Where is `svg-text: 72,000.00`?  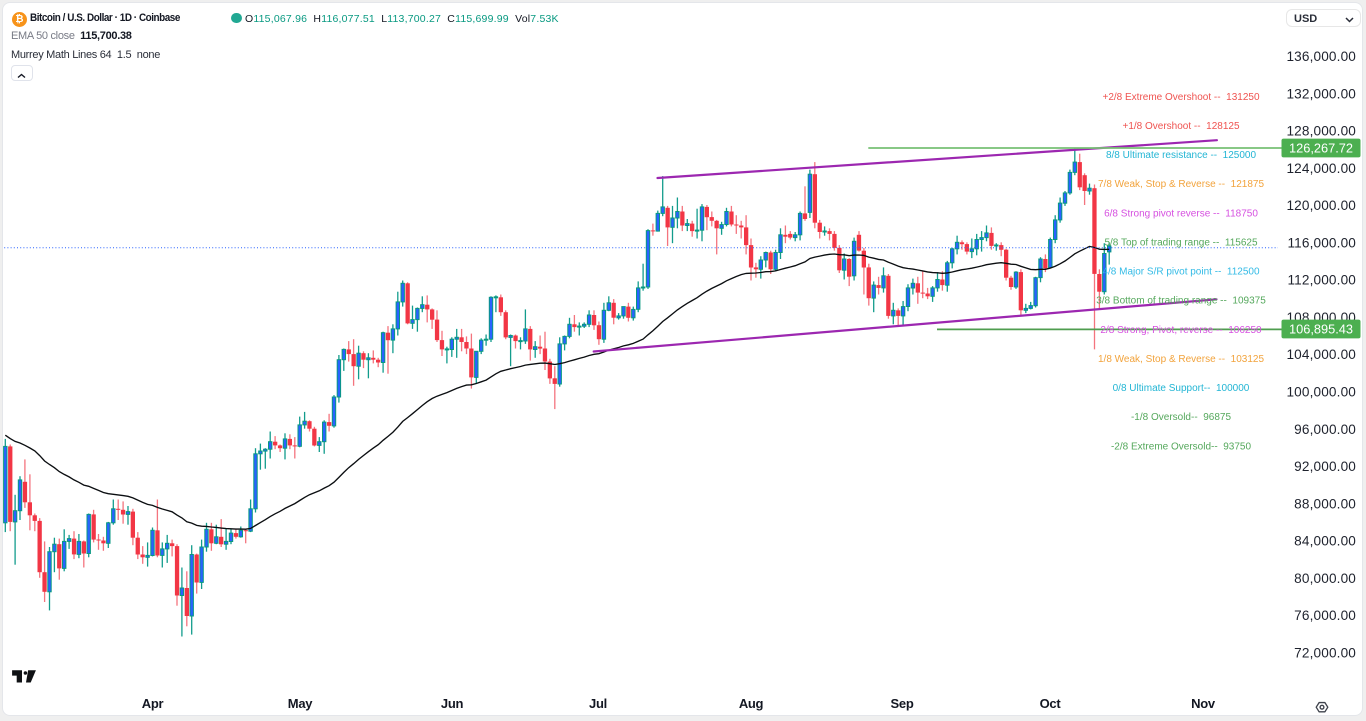 svg-text: 72,000.00 is located at coordinates (1325, 653).